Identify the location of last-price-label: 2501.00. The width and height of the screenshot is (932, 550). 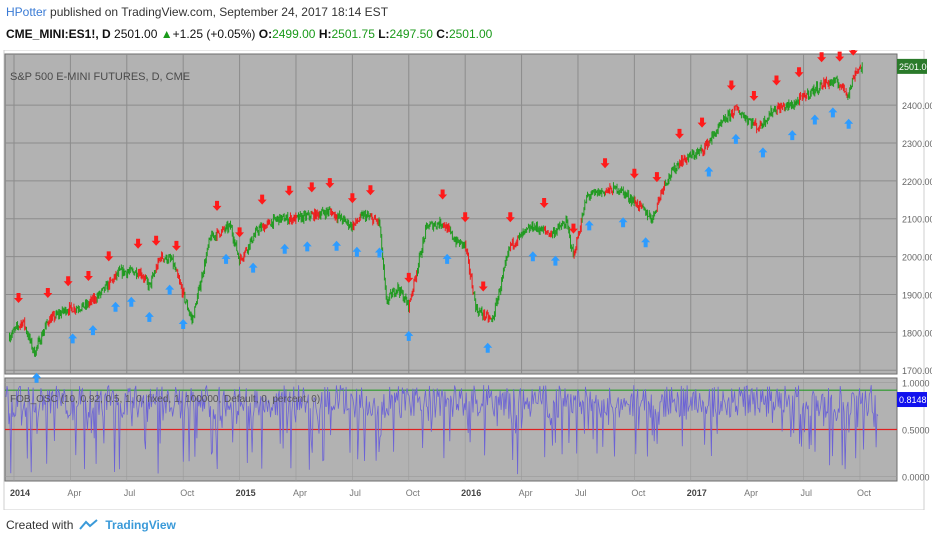
(915, 67).